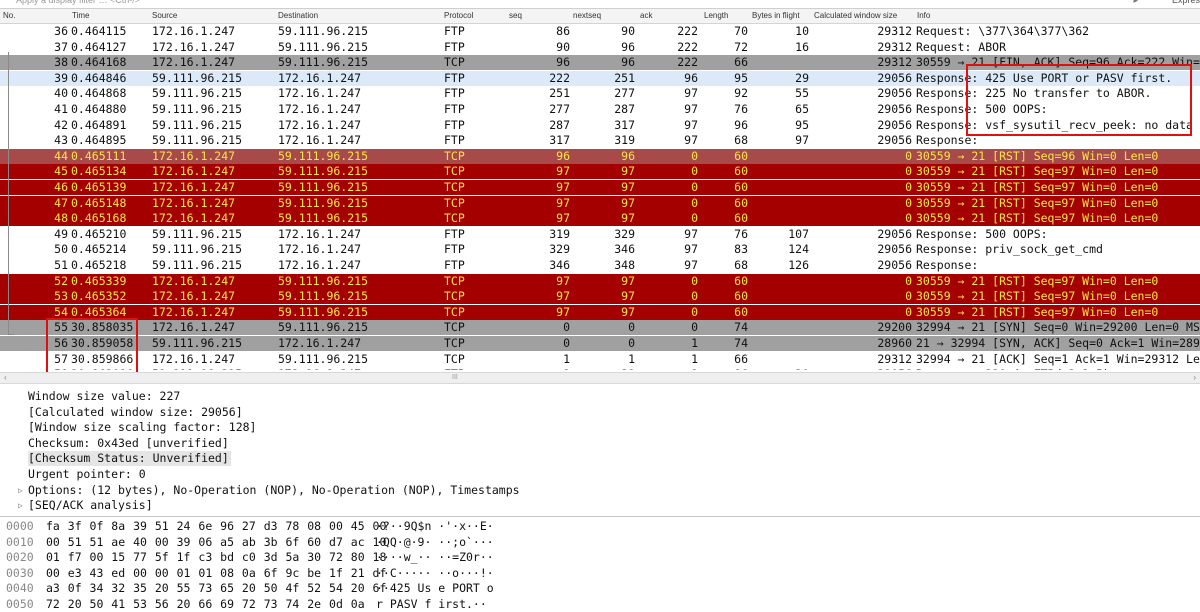  What do you see at coordinates (1185, 2) in the screenshot?
I see `expression-button: Expres` at bounding box center [1185, 2].